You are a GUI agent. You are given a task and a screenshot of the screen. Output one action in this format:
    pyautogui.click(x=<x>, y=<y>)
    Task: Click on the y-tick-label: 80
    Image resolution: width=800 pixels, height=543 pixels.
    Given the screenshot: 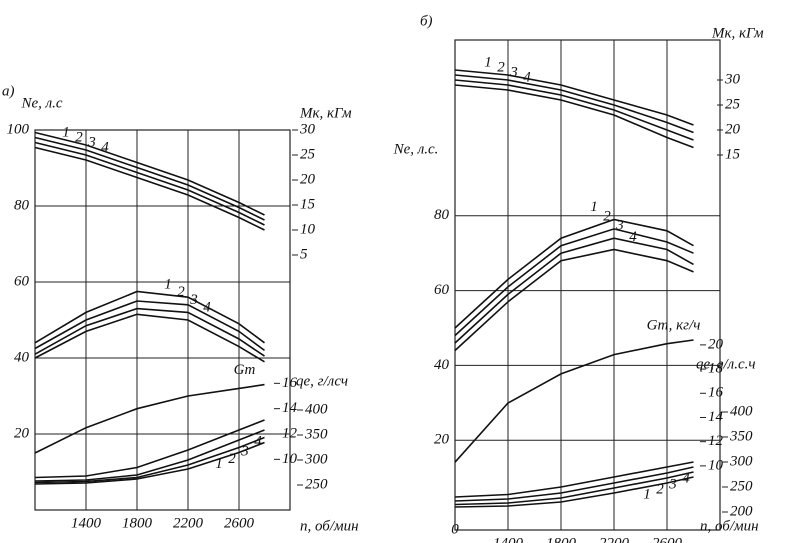 What is the action you would take?
    pyautogui.click(x=442, y=215)
    